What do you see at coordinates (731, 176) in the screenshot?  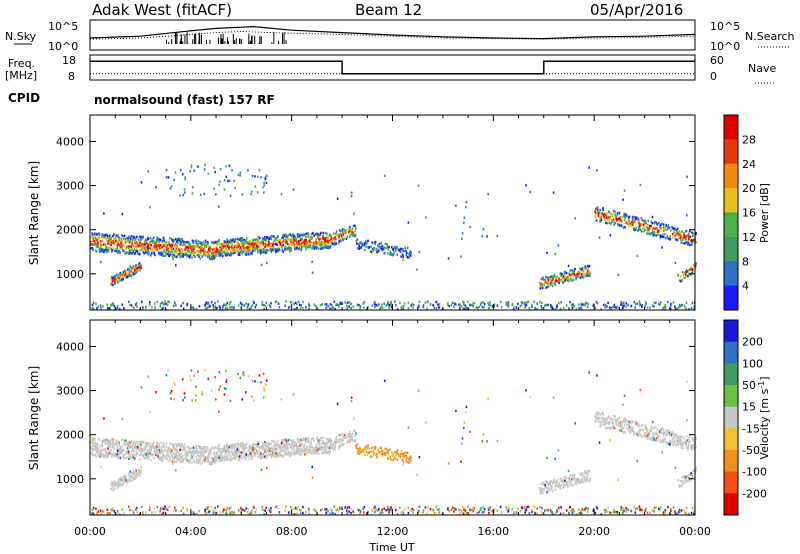 I see `colorbar-segment` at bounding box center [731, 176].